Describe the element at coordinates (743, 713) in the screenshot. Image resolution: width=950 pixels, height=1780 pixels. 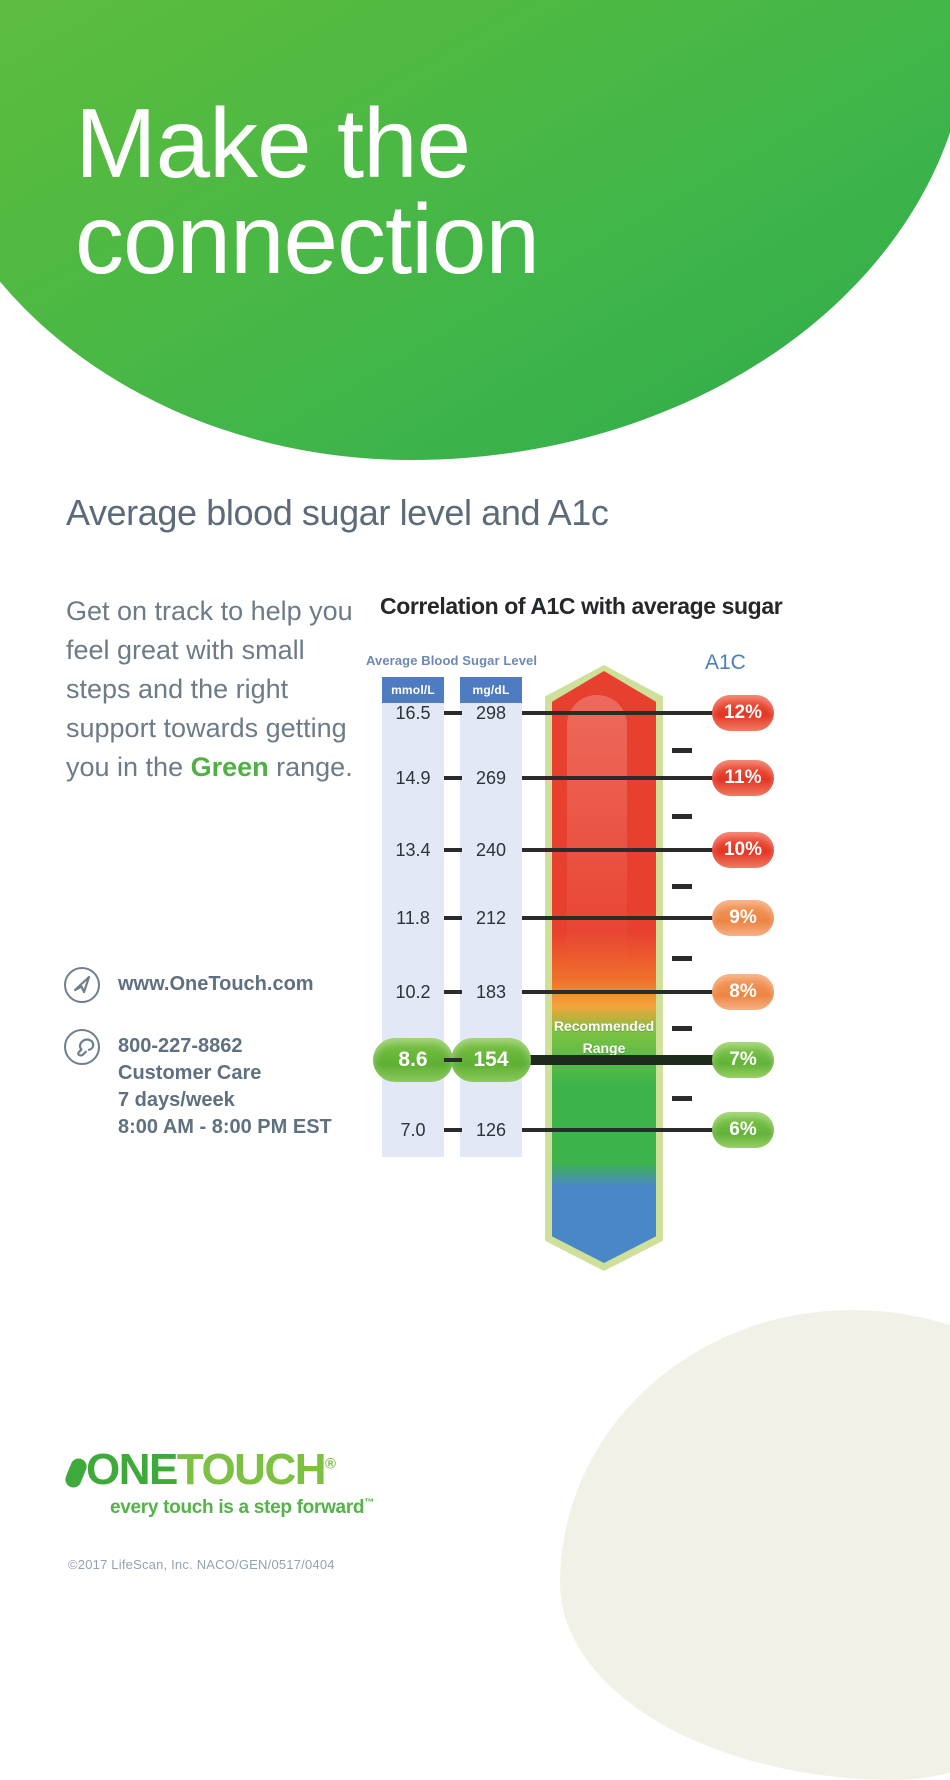
I see `a1c-badge: 12%` at that location.